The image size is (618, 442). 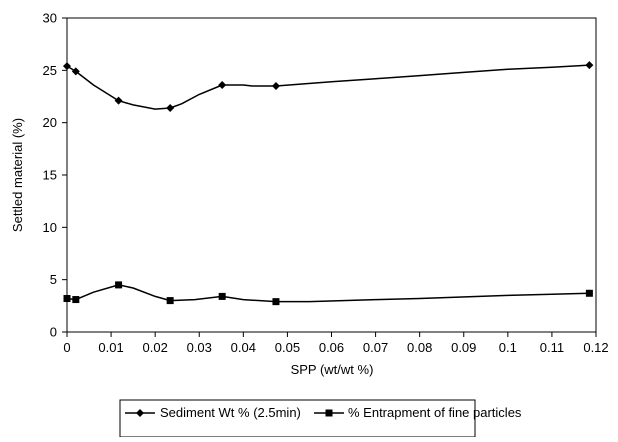 What do you see at coordinates (552, 347) in the screenshot?
I see `x-tick-label: 0.11` at bounding box center [552, 347].